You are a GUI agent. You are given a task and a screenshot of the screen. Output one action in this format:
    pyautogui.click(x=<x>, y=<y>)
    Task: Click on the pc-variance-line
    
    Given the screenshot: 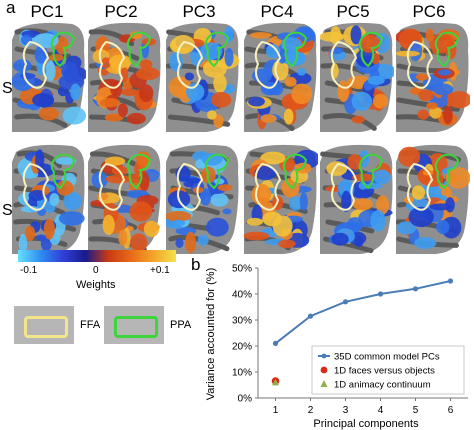 What is the action you would take?
    pyautogui.click(x=362, y=312)
    